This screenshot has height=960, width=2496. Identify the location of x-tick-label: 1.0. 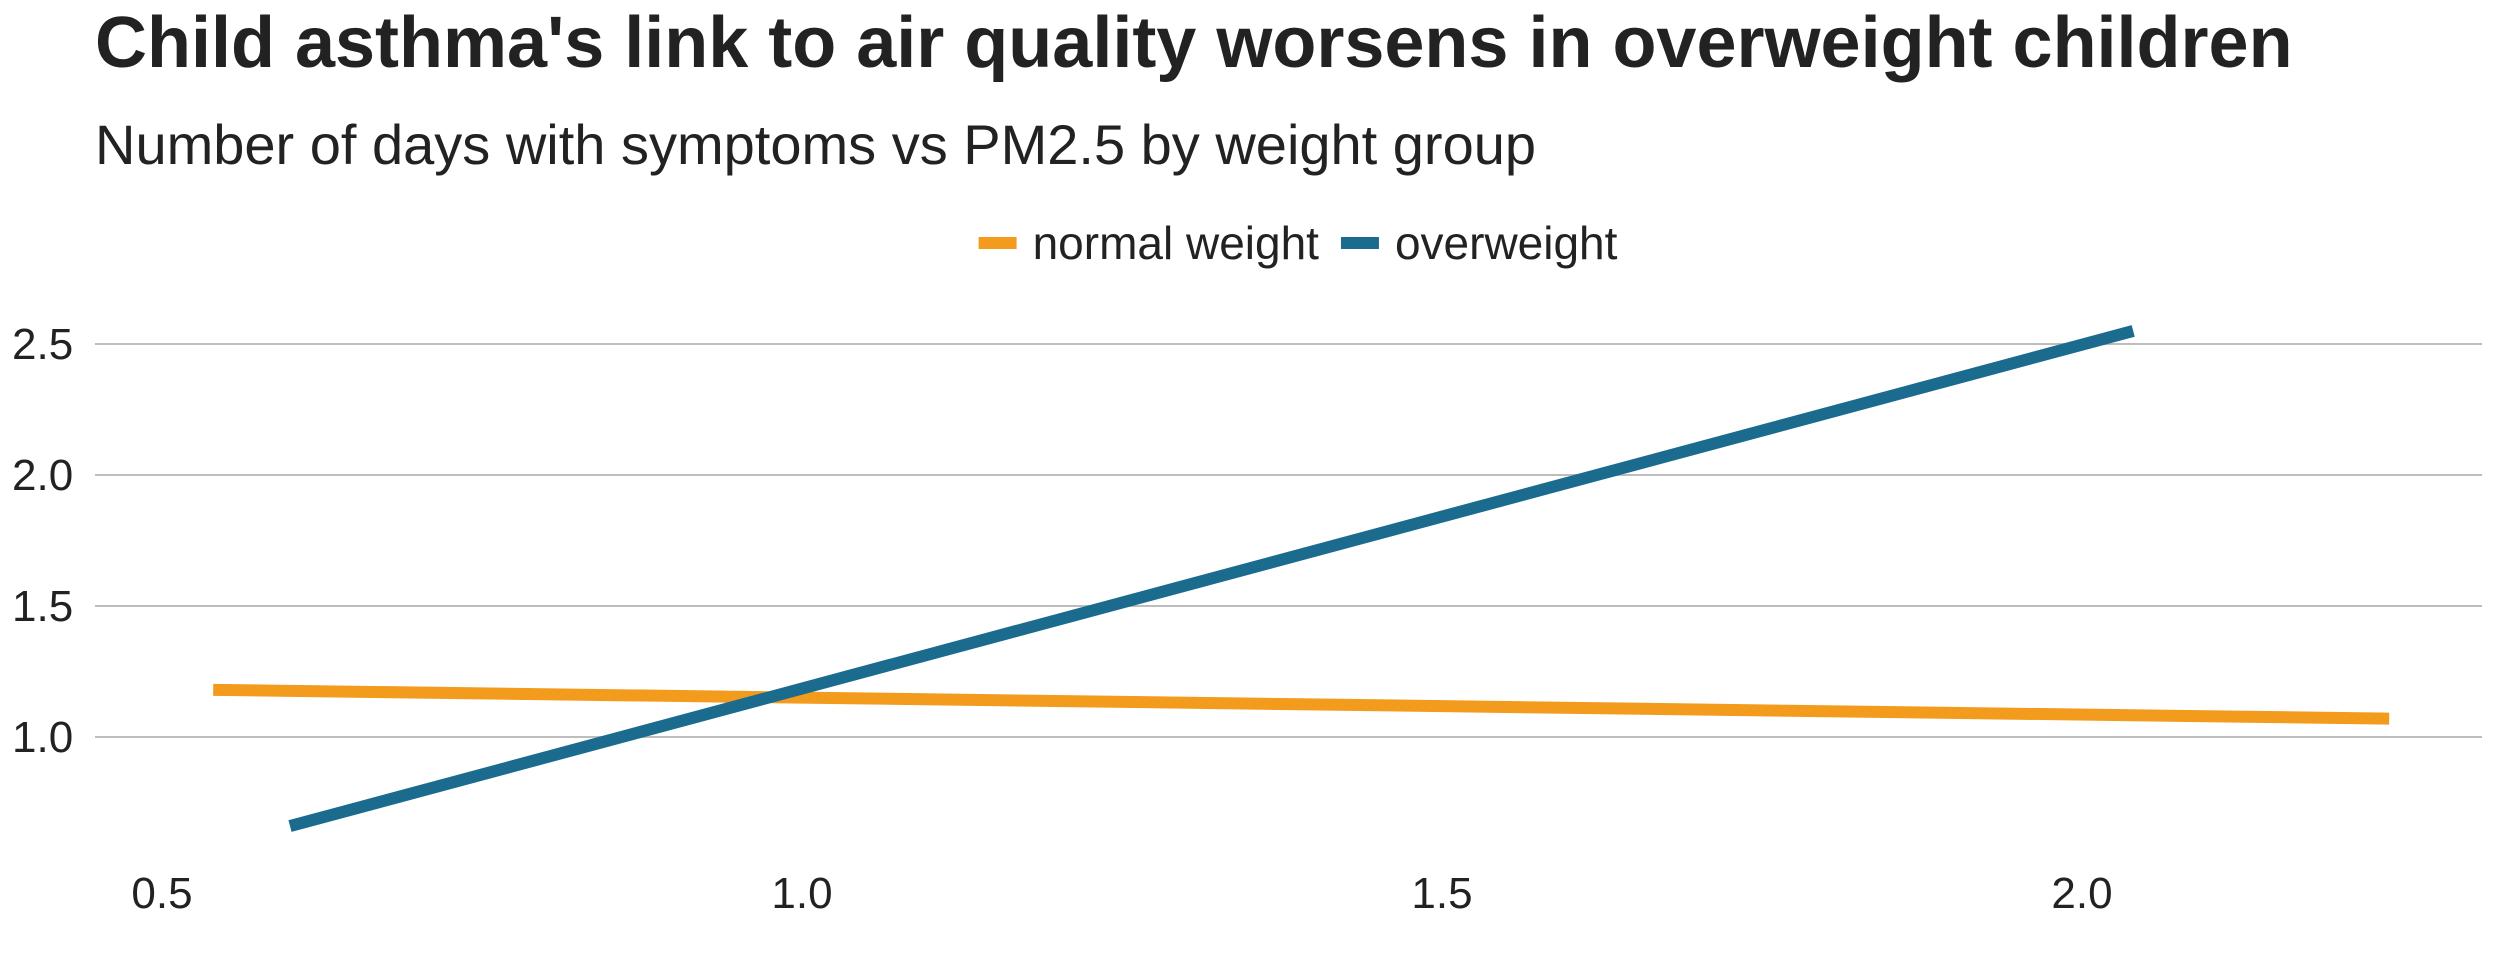
(801, 893).